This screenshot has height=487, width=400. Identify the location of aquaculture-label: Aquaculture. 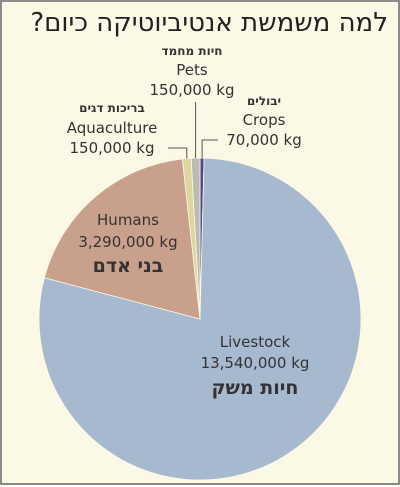
(112, 128).